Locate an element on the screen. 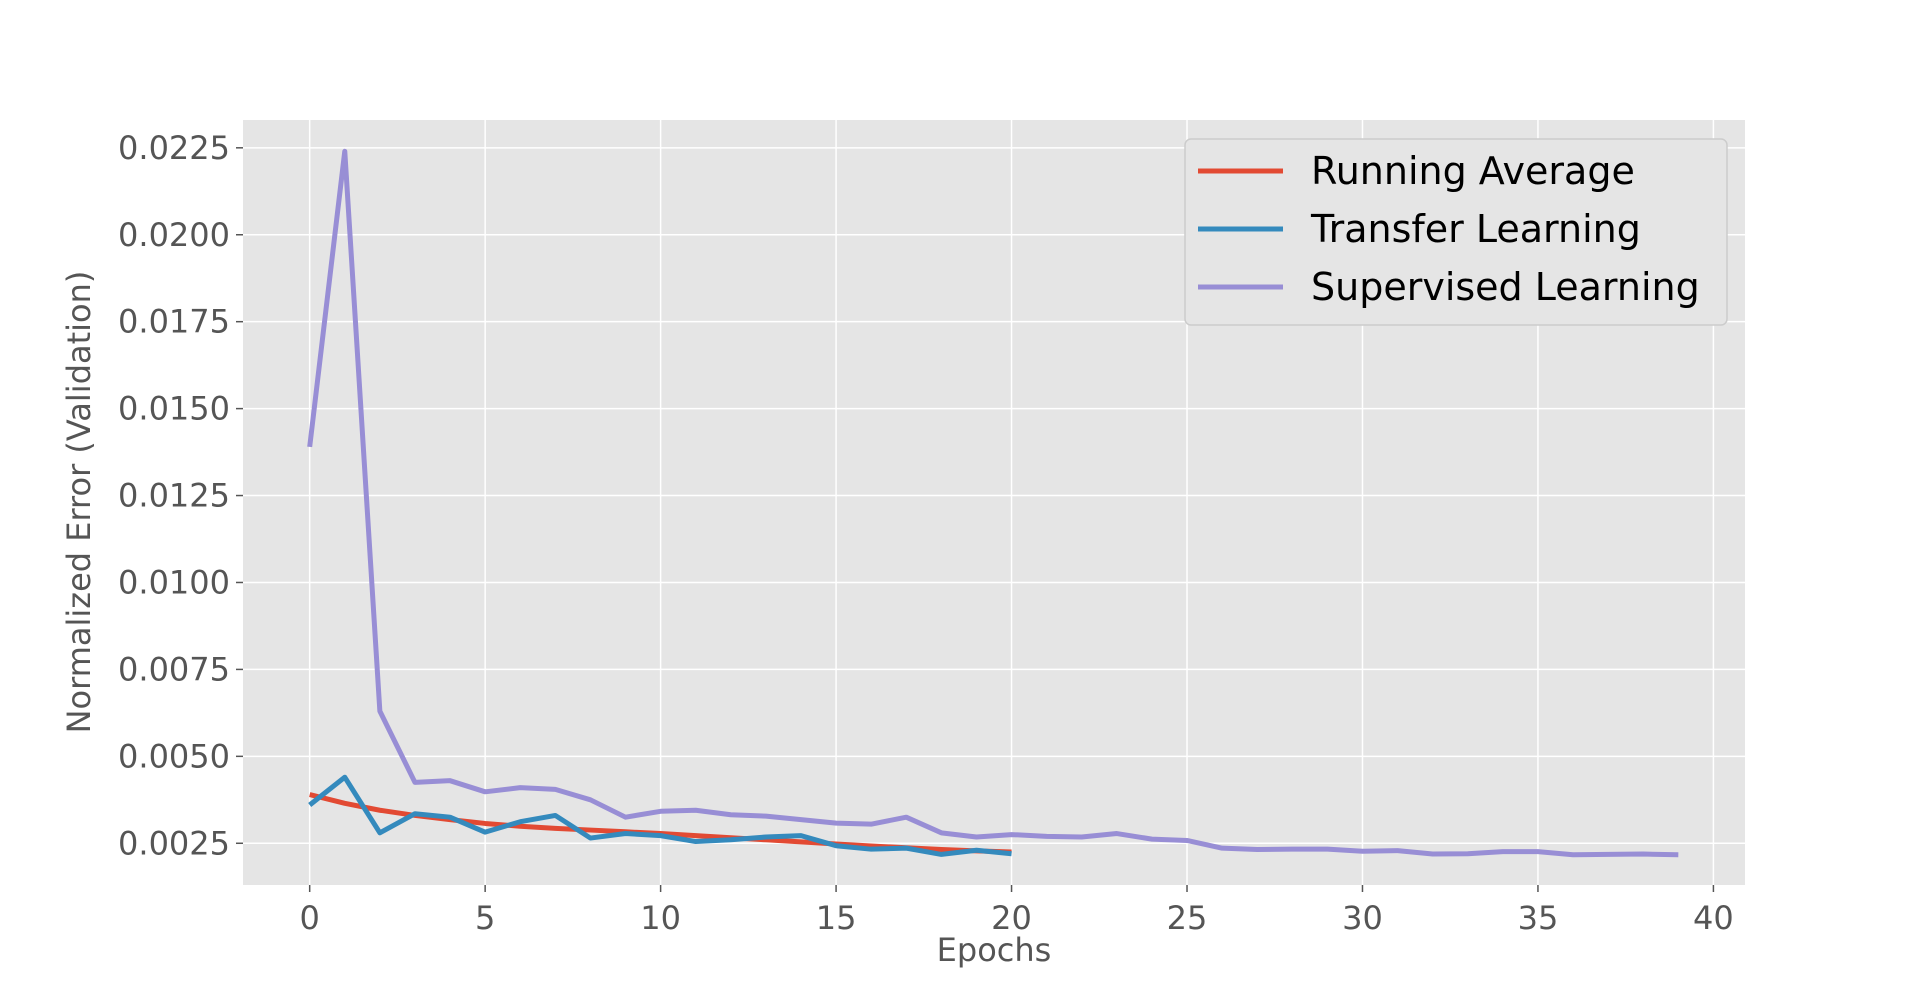 The image size is (1920, 983). x-tick-label: 35 is located at coordinates (1538, 918).